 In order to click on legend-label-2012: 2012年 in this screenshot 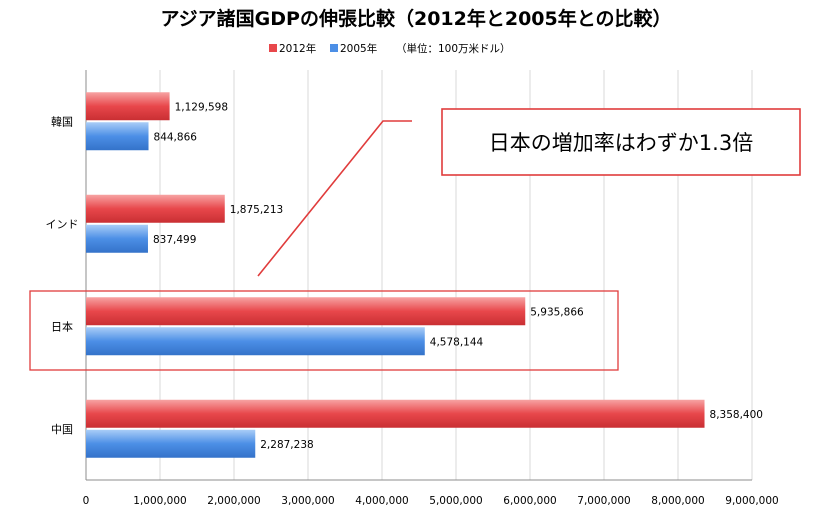, I will do `click(297, 48)`.